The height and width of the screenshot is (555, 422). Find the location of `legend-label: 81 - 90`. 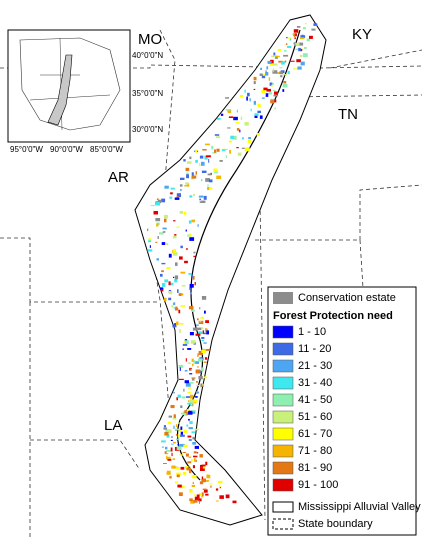

legend-label: 81 - 90 is located at coordinates (315, 468).